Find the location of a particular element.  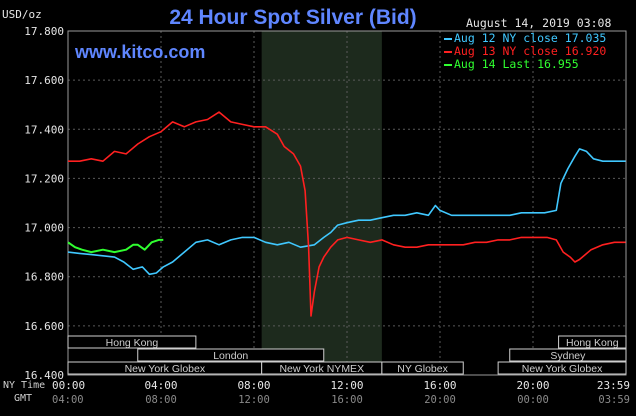

x-tick-label-ny: 16:00 is located at coordinates (439, 385).